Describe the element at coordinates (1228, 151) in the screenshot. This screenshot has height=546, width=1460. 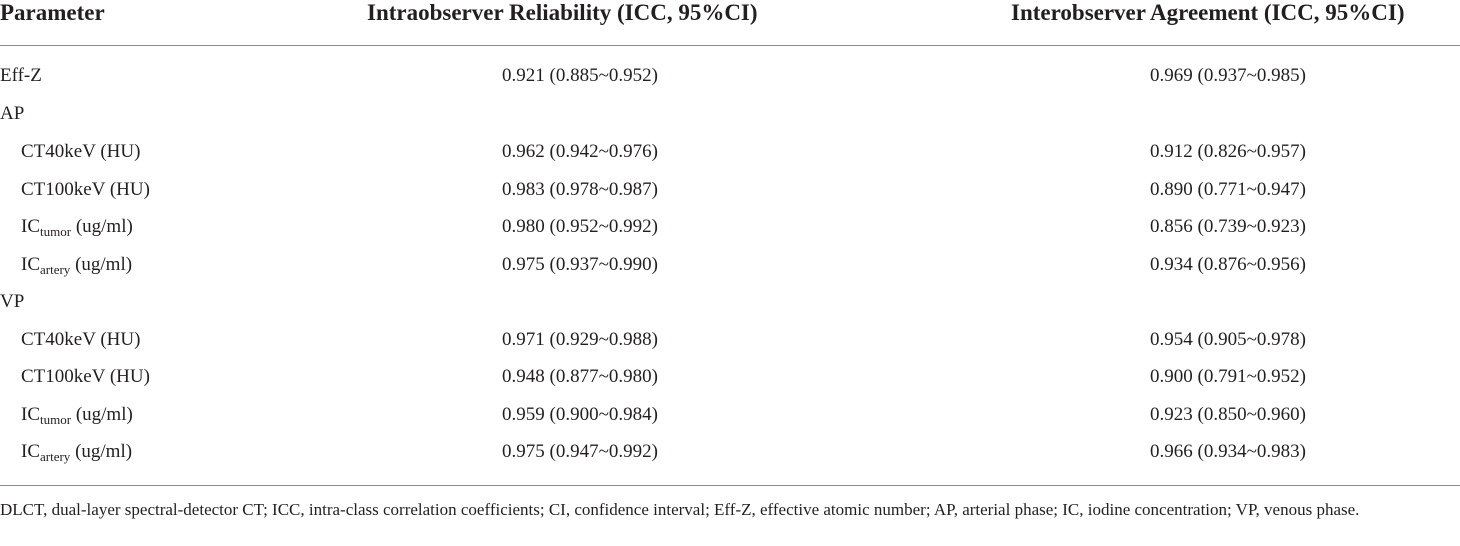
I see `row-inter-icc: 0.912 (0.826~0.957)` at that location.